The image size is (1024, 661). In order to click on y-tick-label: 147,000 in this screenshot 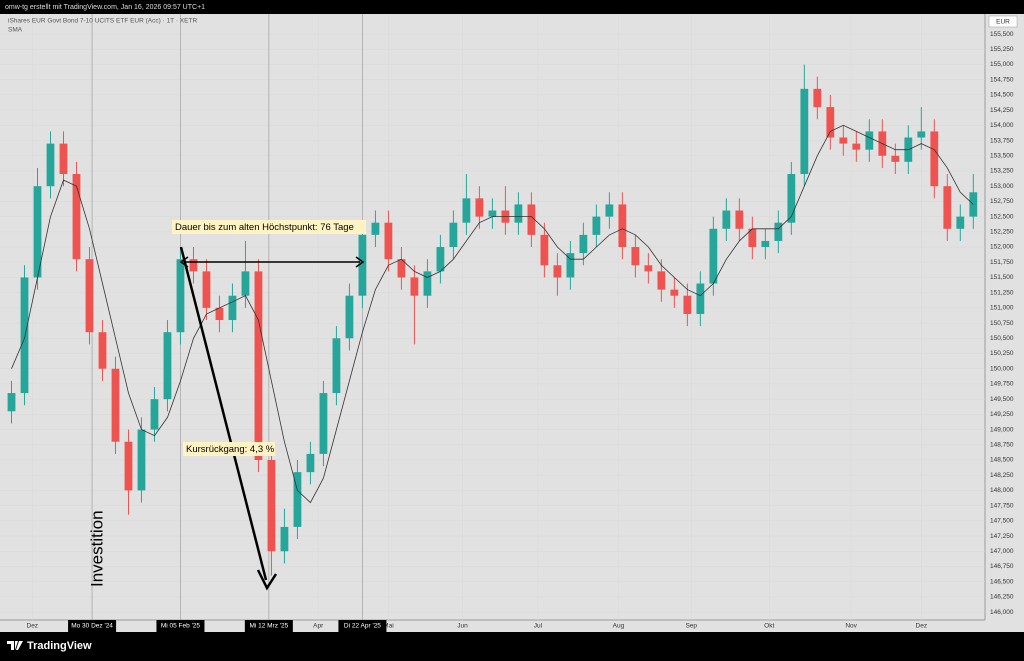, I will do `click(1002, 551)`.